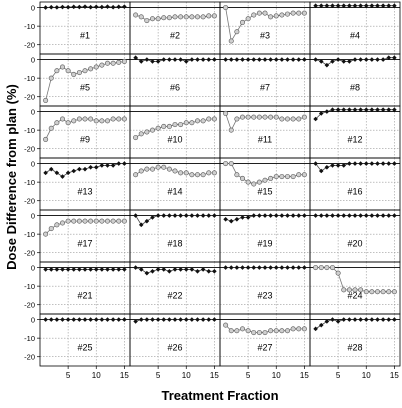 Image resolution: width=402 pixels, height=408 pixels. What do you see at coordinates (265, 184) in the screenshot?
I see `panel-15: #15` at bounding box center [265, 184].